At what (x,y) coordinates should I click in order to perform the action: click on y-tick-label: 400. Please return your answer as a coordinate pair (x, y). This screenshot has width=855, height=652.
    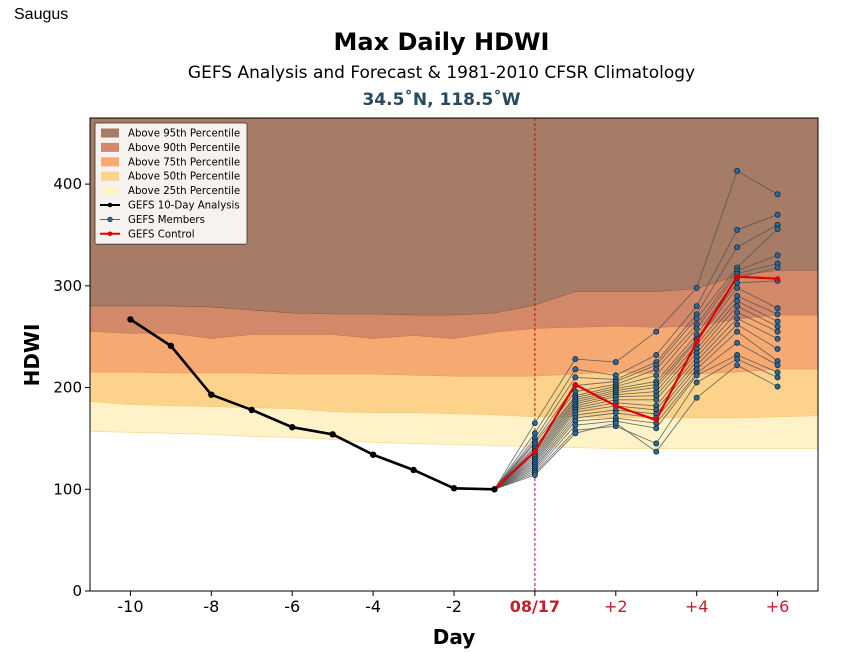
    Looking at the image, I should click on (67, 184).